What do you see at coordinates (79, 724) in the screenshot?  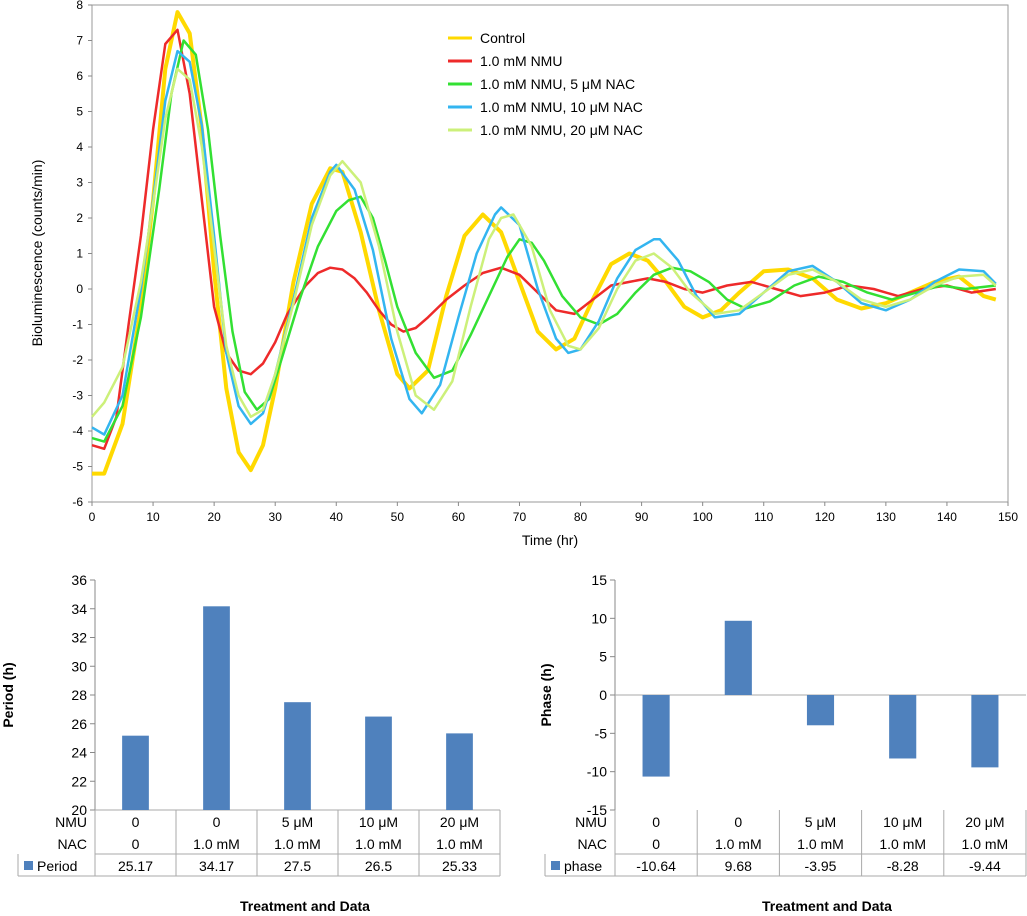 I see `y-tick-label: 26` at bounding box center [79, 724].